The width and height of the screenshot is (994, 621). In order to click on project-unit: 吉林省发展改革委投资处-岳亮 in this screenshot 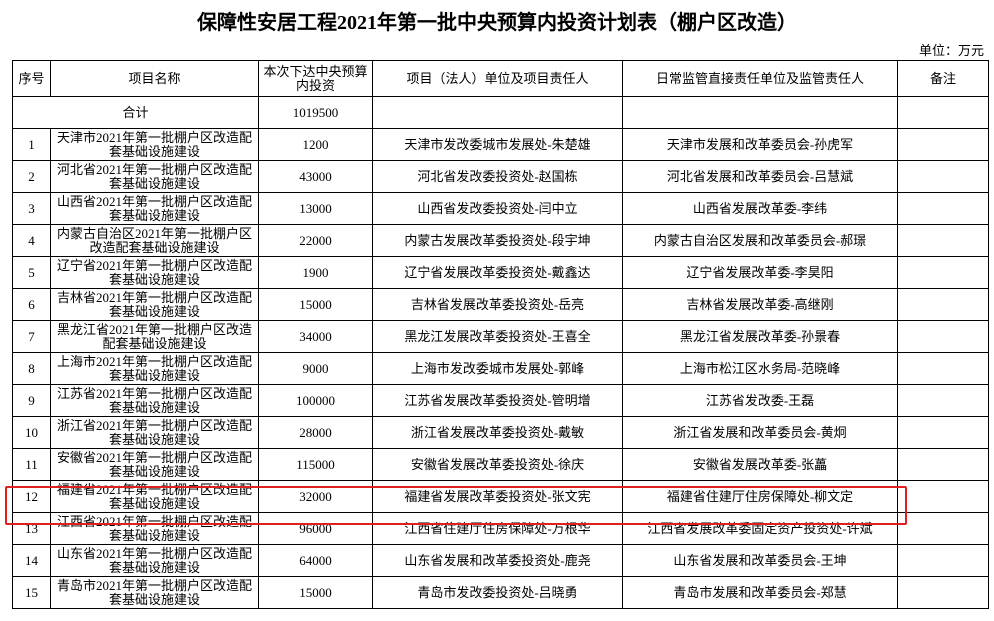, I will do `click(497, 304)`.